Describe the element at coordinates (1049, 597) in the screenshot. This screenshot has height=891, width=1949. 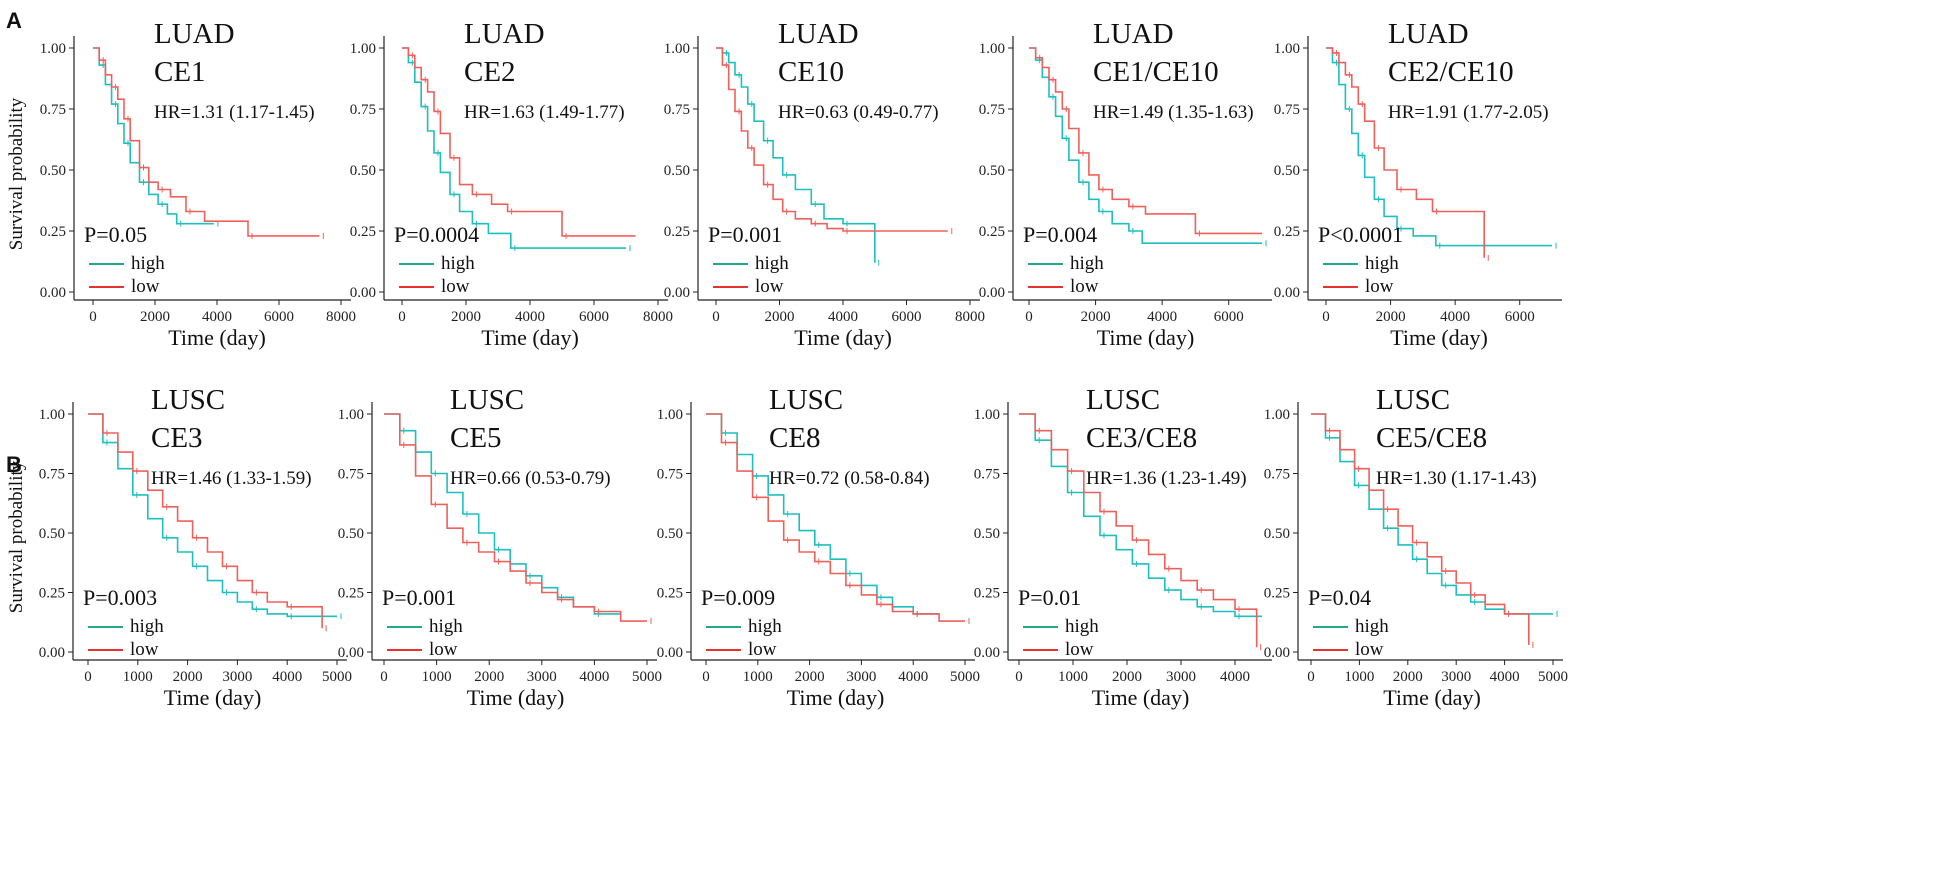
I see `p-value-label: P=0.01` at that location.